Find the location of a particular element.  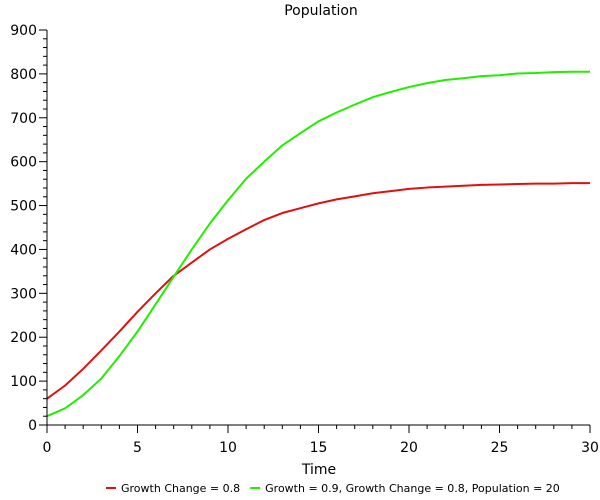

x-tick-label: 5 is located at coordinates (137, 448).